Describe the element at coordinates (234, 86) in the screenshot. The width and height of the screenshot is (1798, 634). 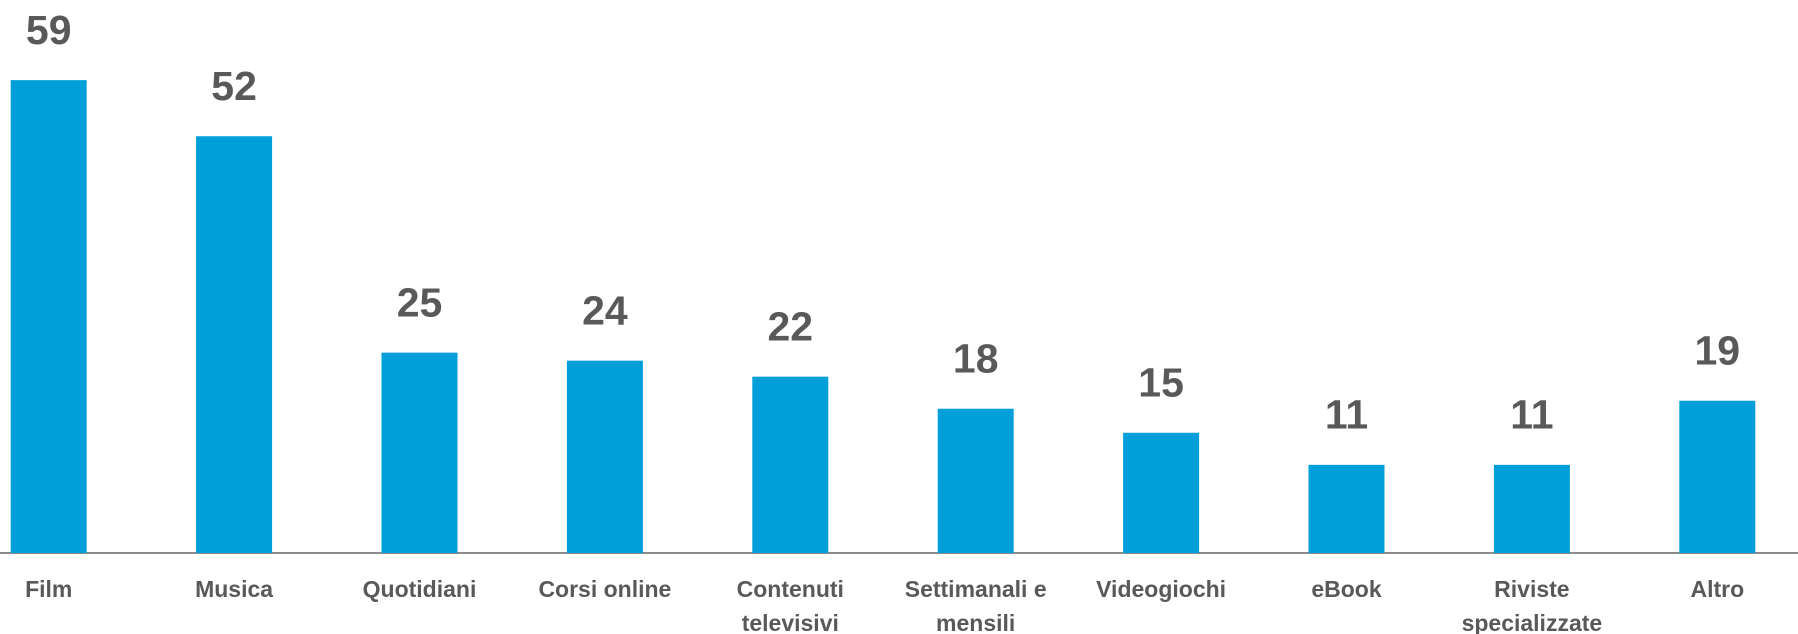
I see `value-label: 52` at that location.